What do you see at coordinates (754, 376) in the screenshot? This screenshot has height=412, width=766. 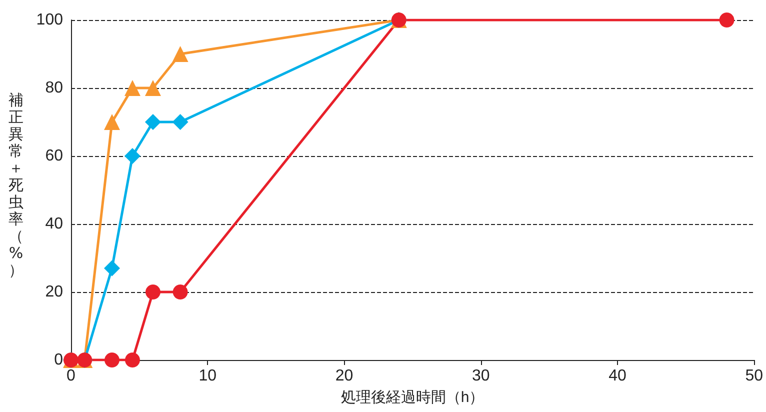 I see `x-tick-label: 50` at bounding box center [754, 376].